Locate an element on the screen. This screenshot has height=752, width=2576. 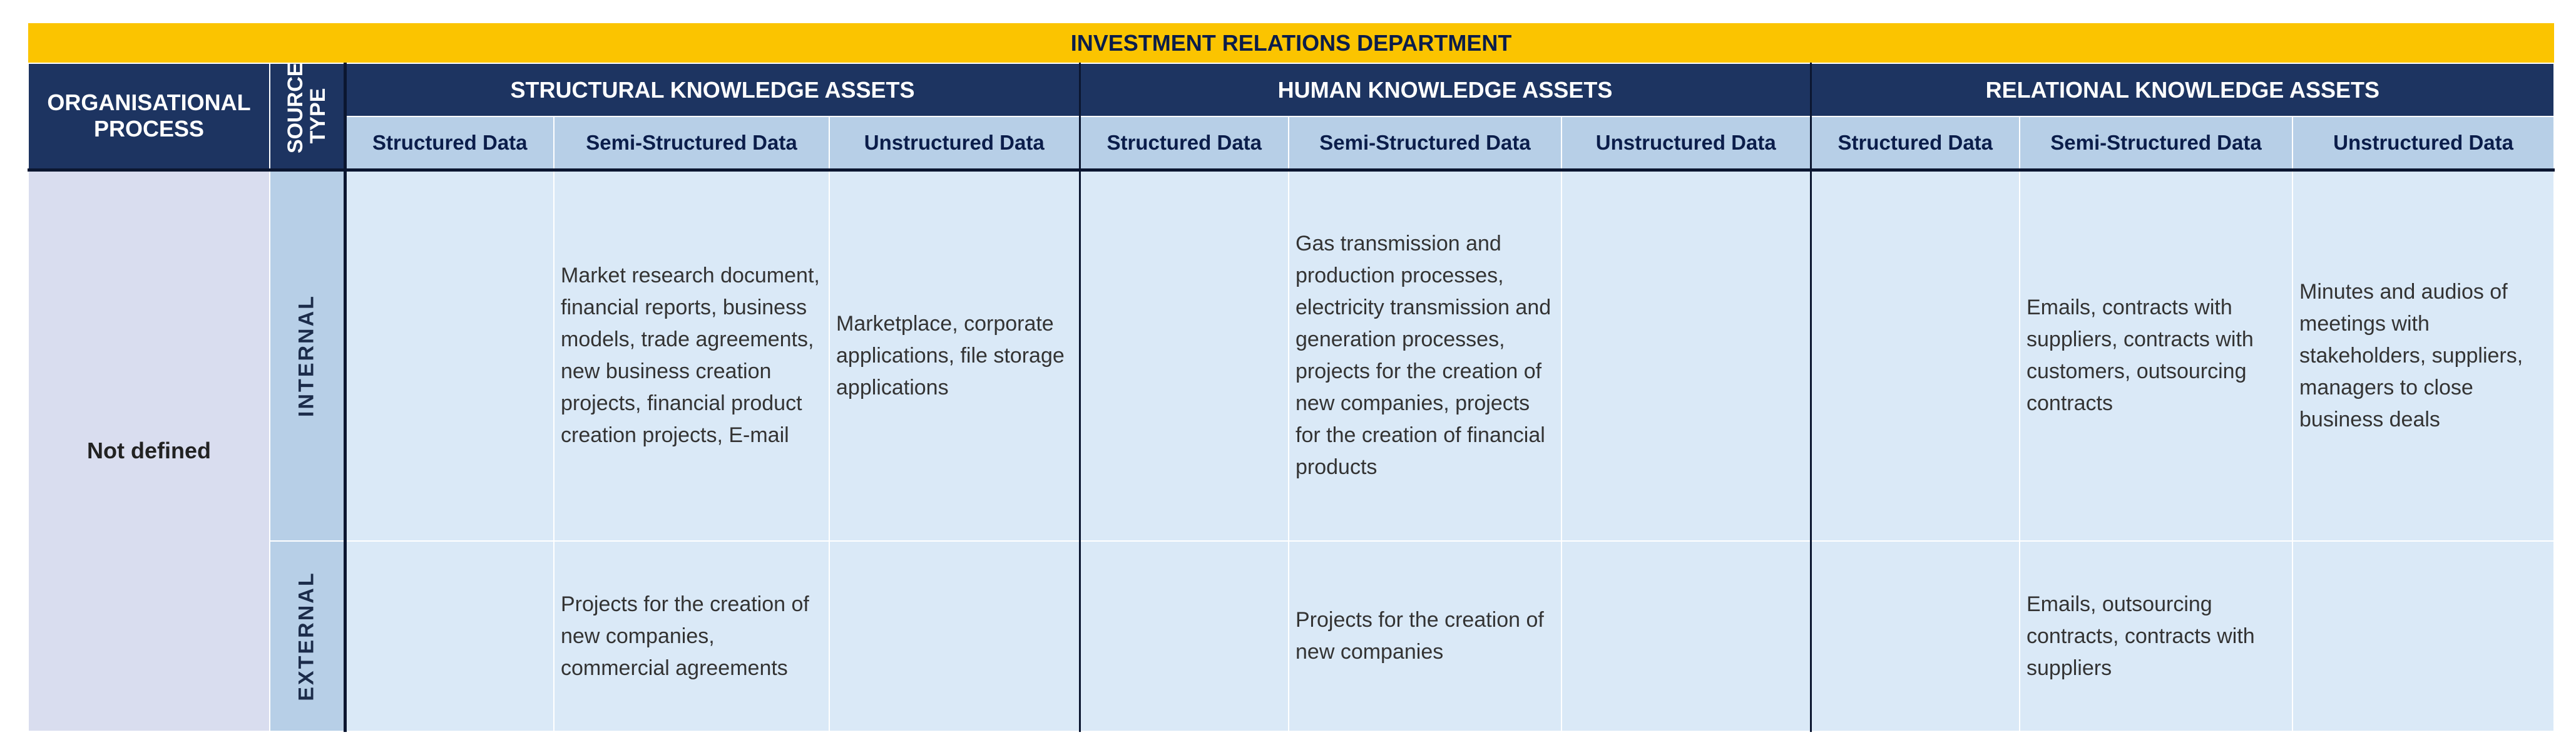
relational-unstructured-header: Unstructured Data is located at coordinates (2423, 143).